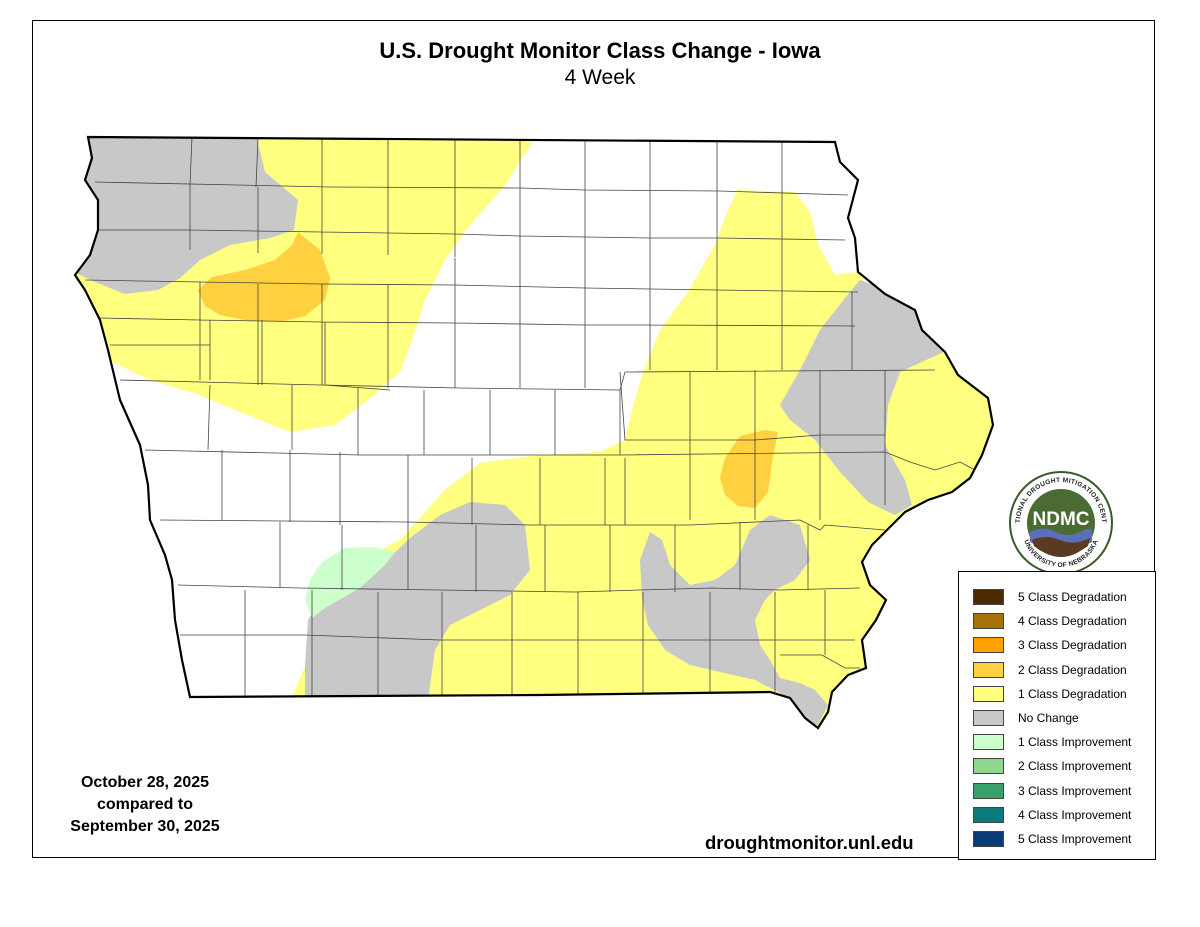 This screenshot has width=1200, height=927. What do you see at coordinates (600, 77) in the screenshot?
I see `map-subtitle: 4 Week` at bounding box center [600, 77].